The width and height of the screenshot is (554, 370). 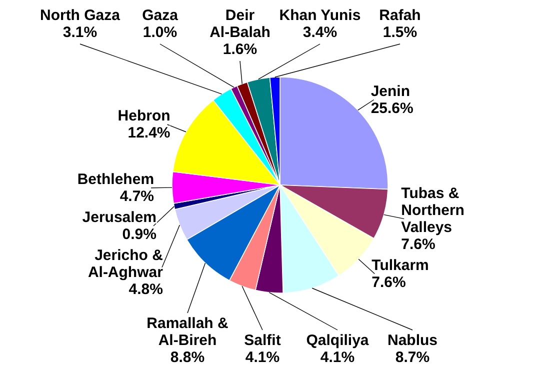 I want to click on data-label: 12.4%, so click(x=149, y=133).